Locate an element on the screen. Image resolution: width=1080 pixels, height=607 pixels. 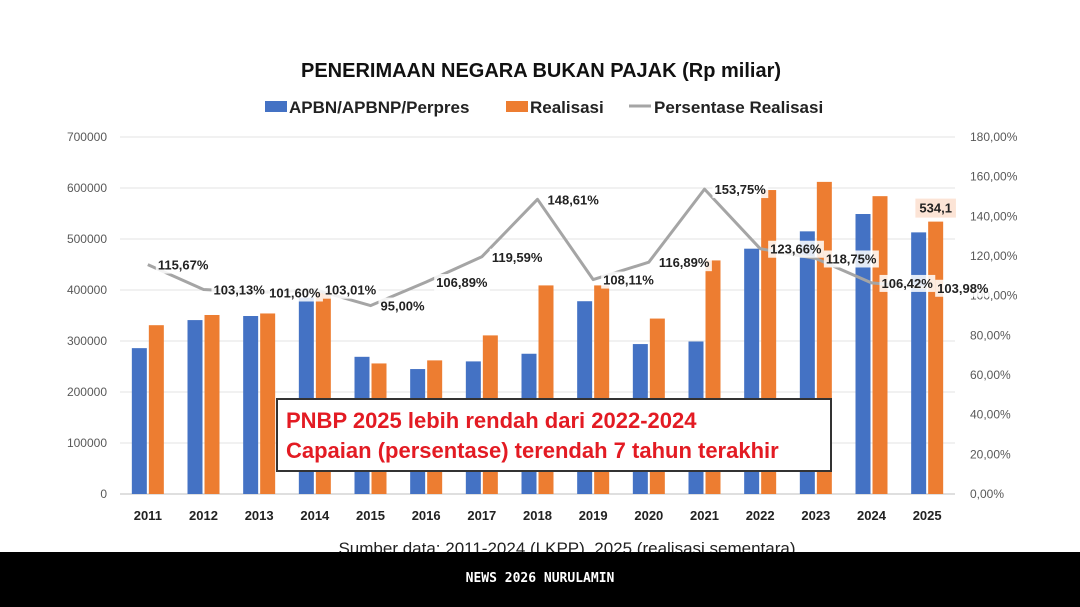
pct-label-text: 106,42% is located at coordinates (908, 283).